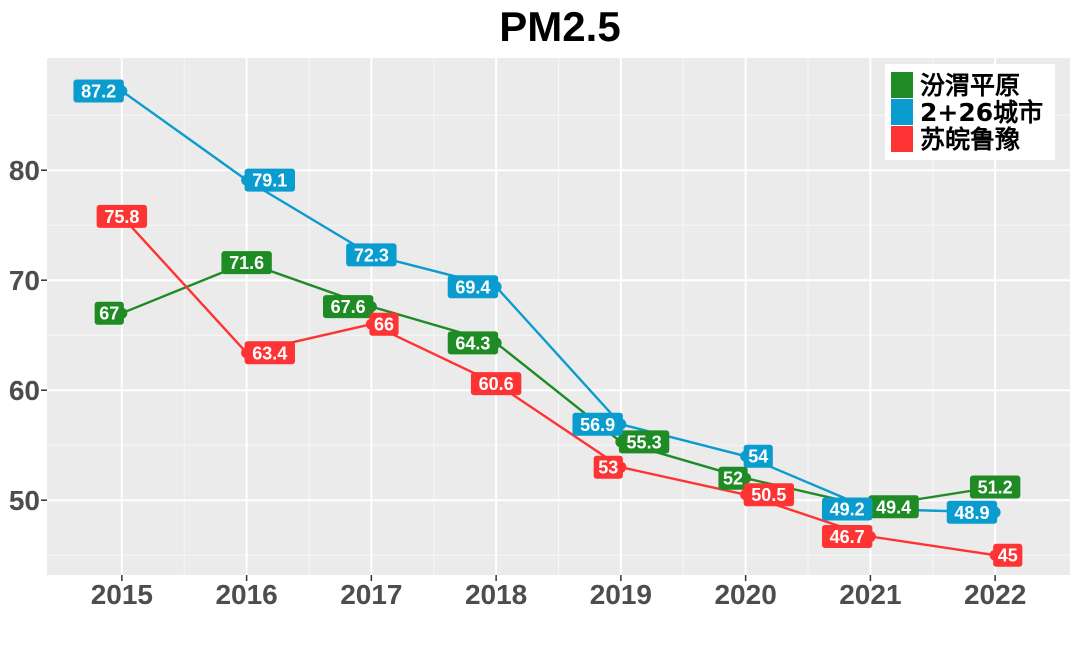 The image size is (1080, 648). I want to click on legend-label: 苏皖鲁豫, so click(970, 139).